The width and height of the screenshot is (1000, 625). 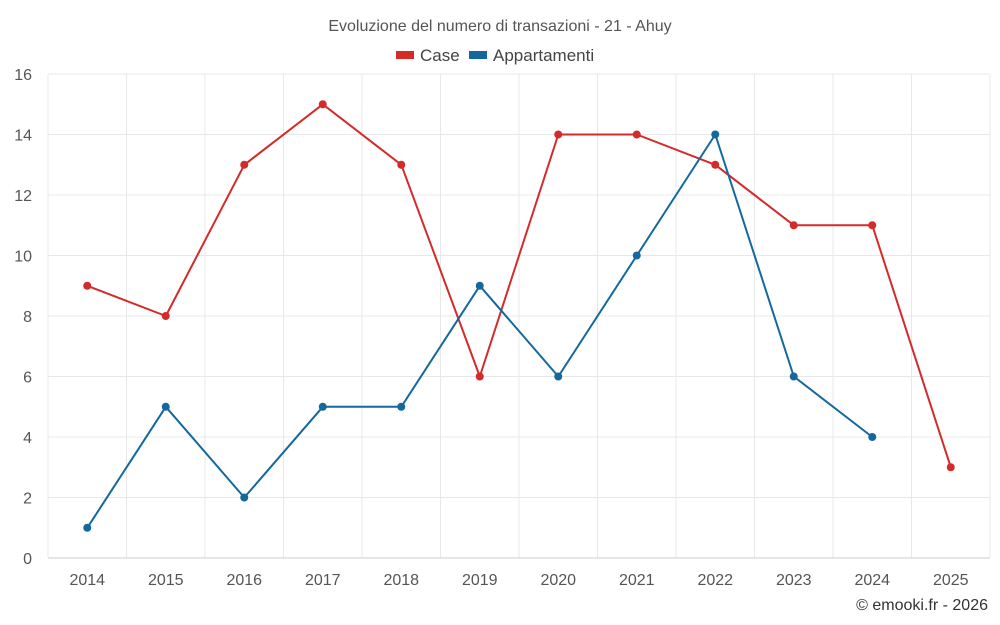 I want to click on x-tick-label: 2021, so click(x=637, y=580).